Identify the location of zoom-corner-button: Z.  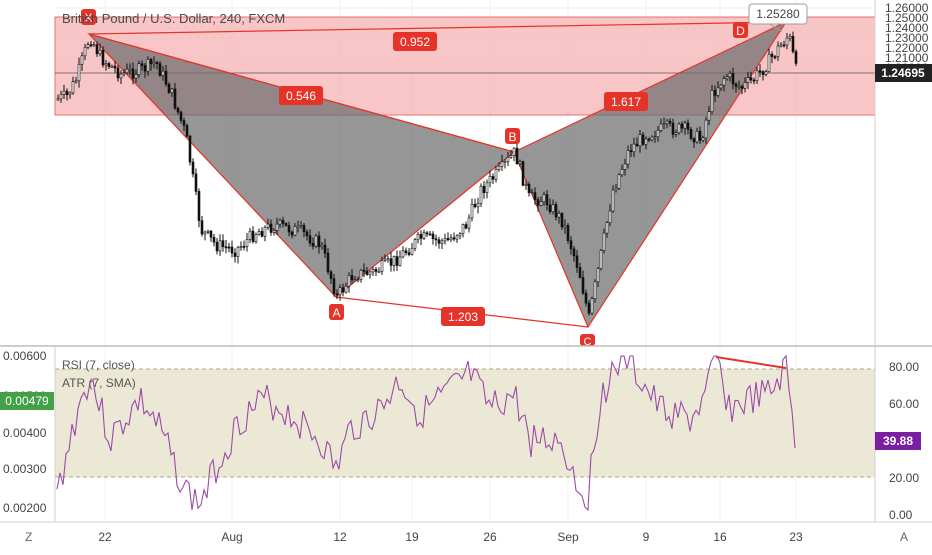
(29, 537).